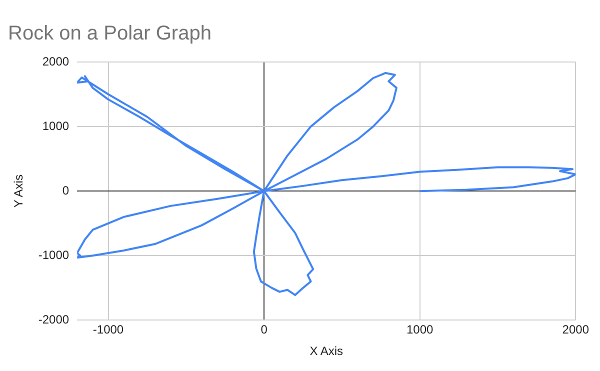 This screenshot has height=371, width=600. What do you see at coordinates (110, 33) in the screenshot?
I see `chart-title: Rock on a Polar Graph` at bounding box center [110, 33].